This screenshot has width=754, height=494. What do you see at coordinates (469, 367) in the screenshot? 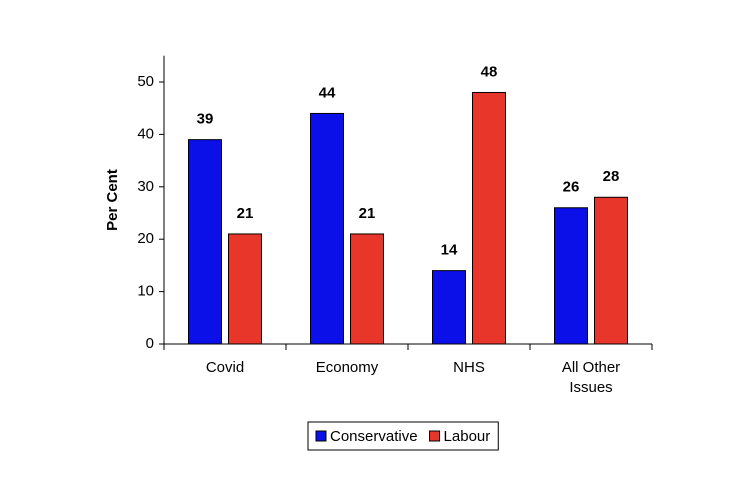
I see `x-tick-label: NHS` at bounding box center [469, 367].